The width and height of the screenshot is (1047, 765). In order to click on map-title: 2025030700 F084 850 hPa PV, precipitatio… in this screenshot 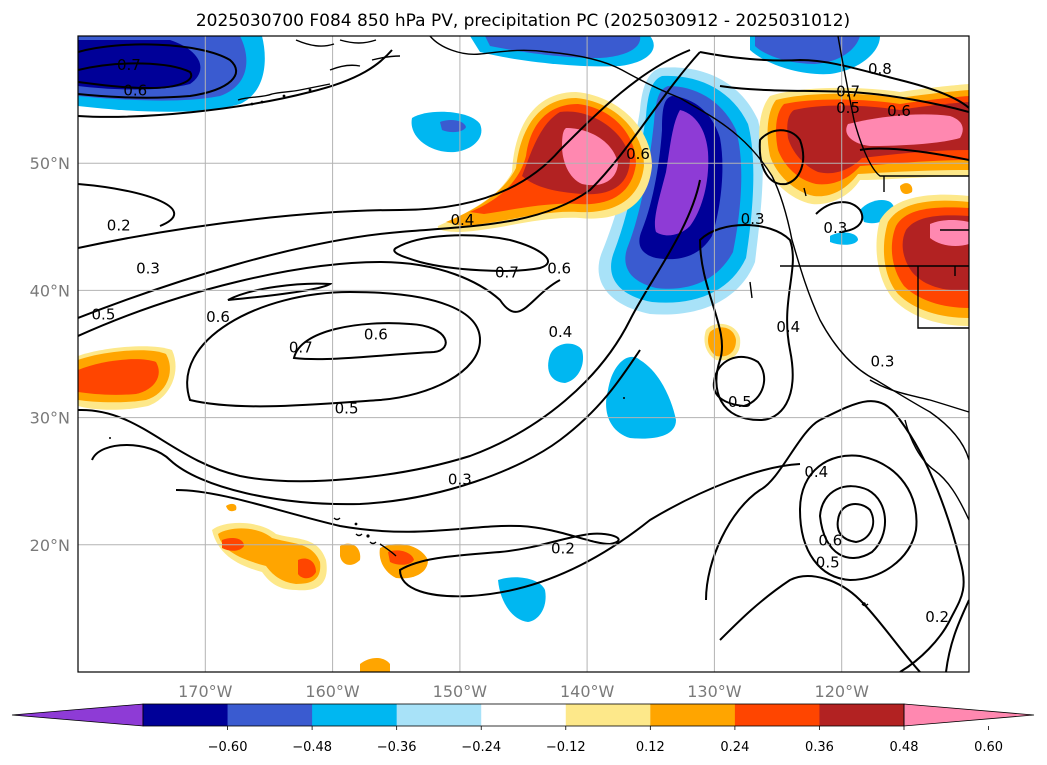, I will do `click(523, 21)`.